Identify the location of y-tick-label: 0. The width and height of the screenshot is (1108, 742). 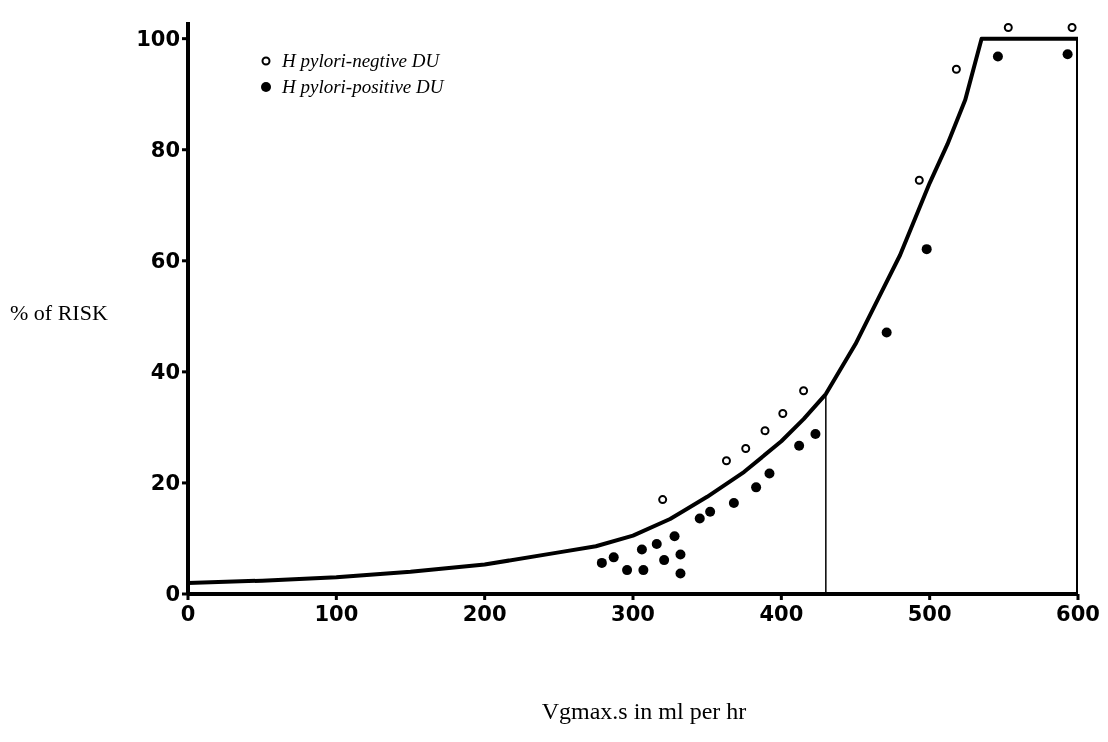
(172, 594).